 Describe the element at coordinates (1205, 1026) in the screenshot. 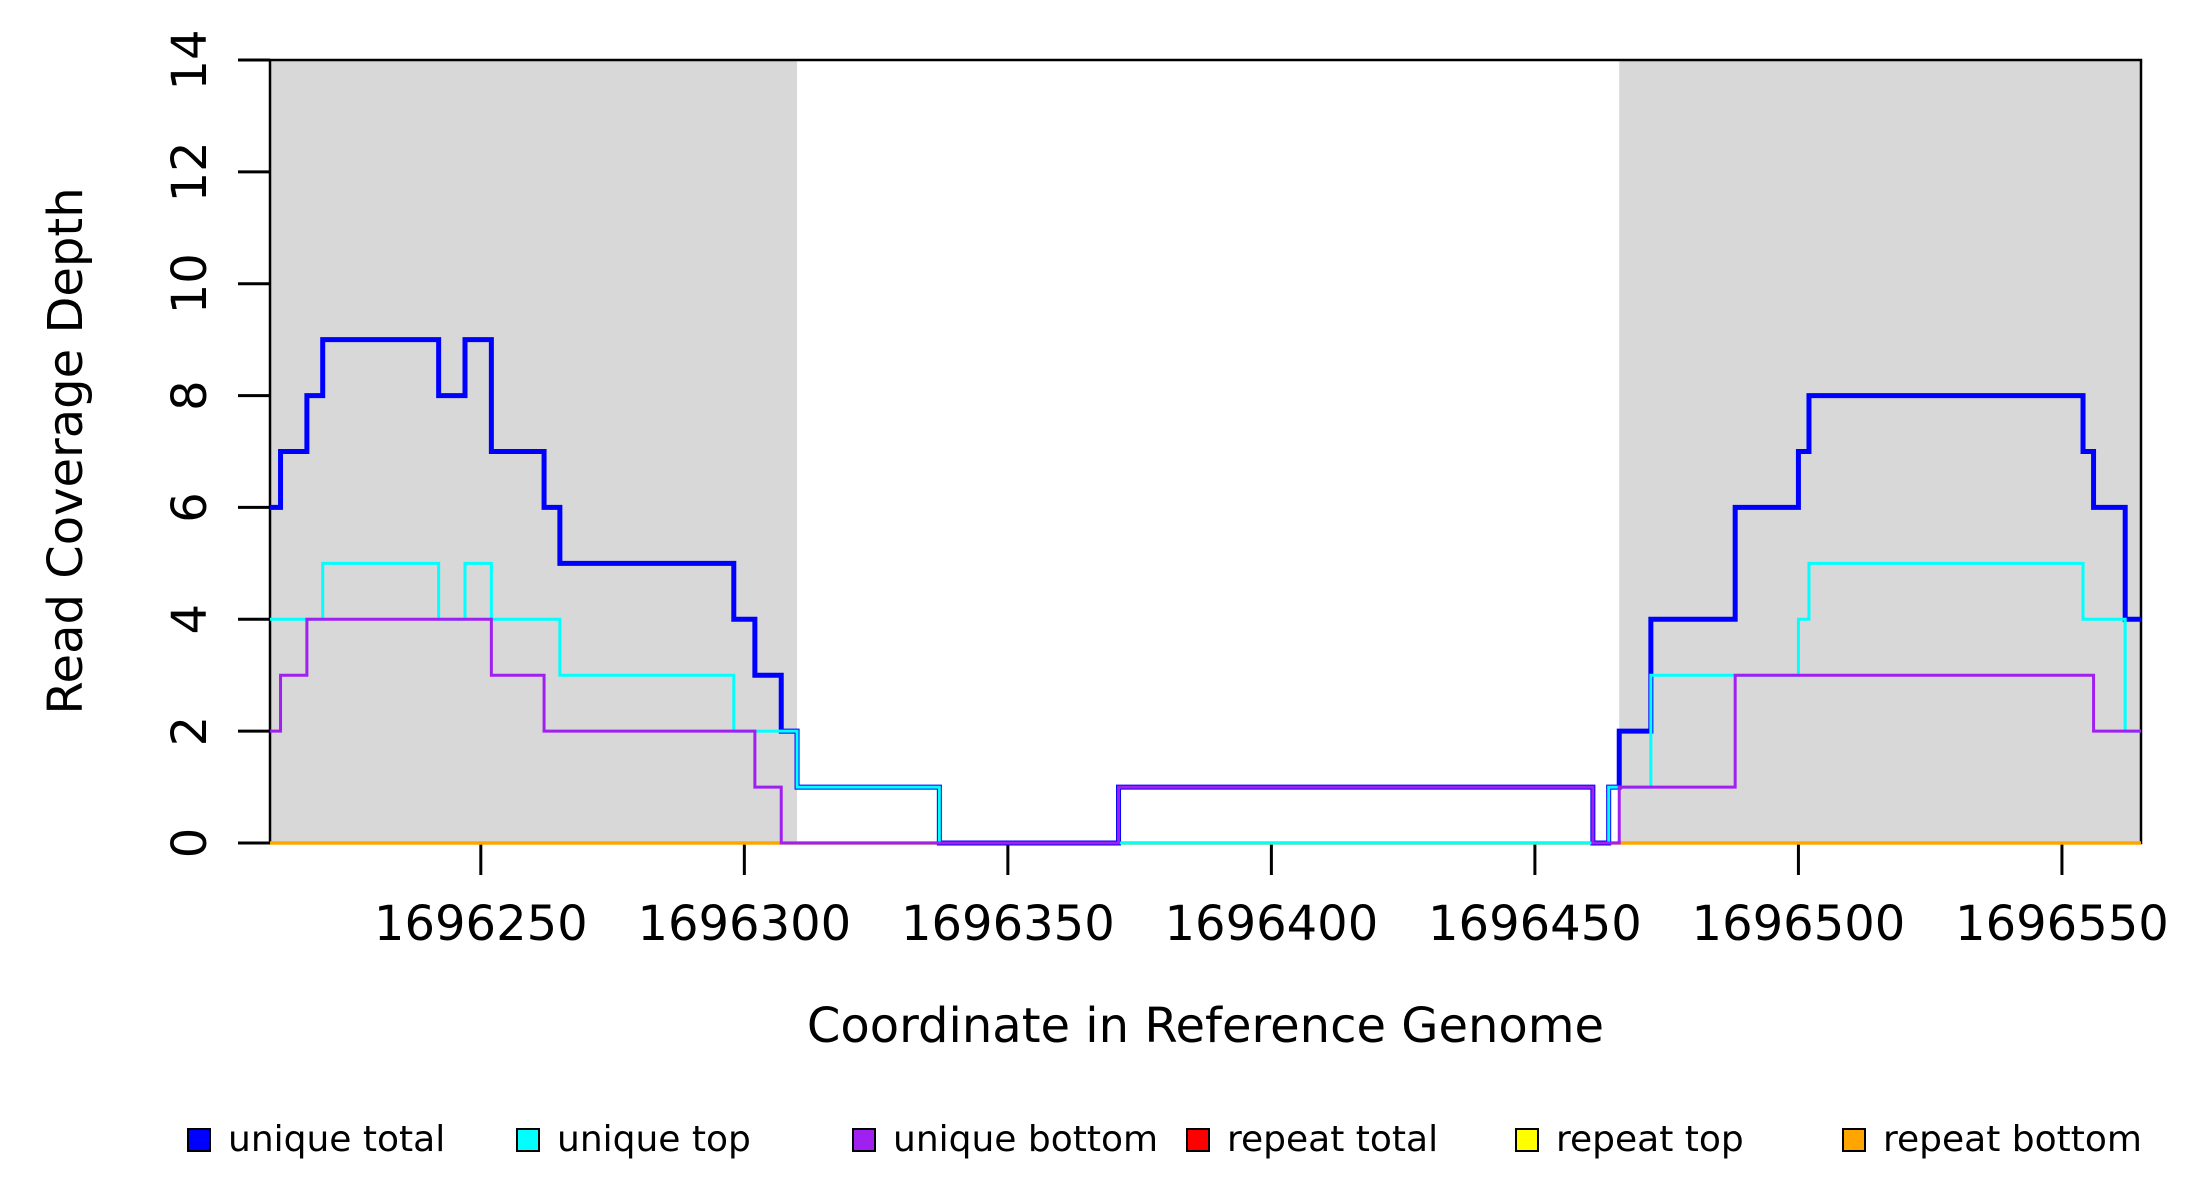

I see `x-axis-title: Coordinate in Reference Genome` at that location.